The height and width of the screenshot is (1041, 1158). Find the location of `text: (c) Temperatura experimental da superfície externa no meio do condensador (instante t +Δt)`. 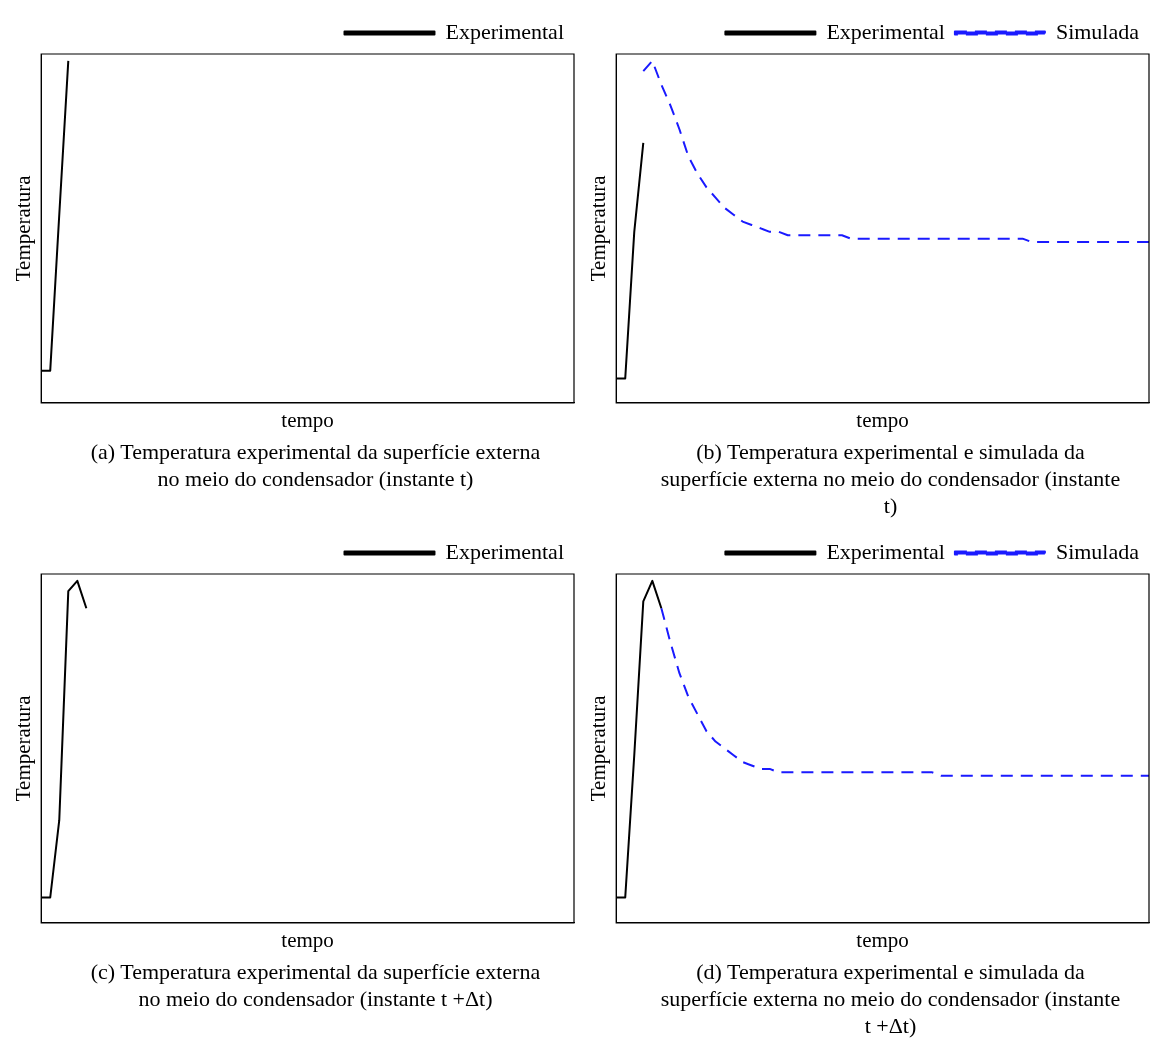

text: (c) Temperatura experimental da superfície externa no meio do condensador (instante t +Δt) is located at coordinates (315, 985).